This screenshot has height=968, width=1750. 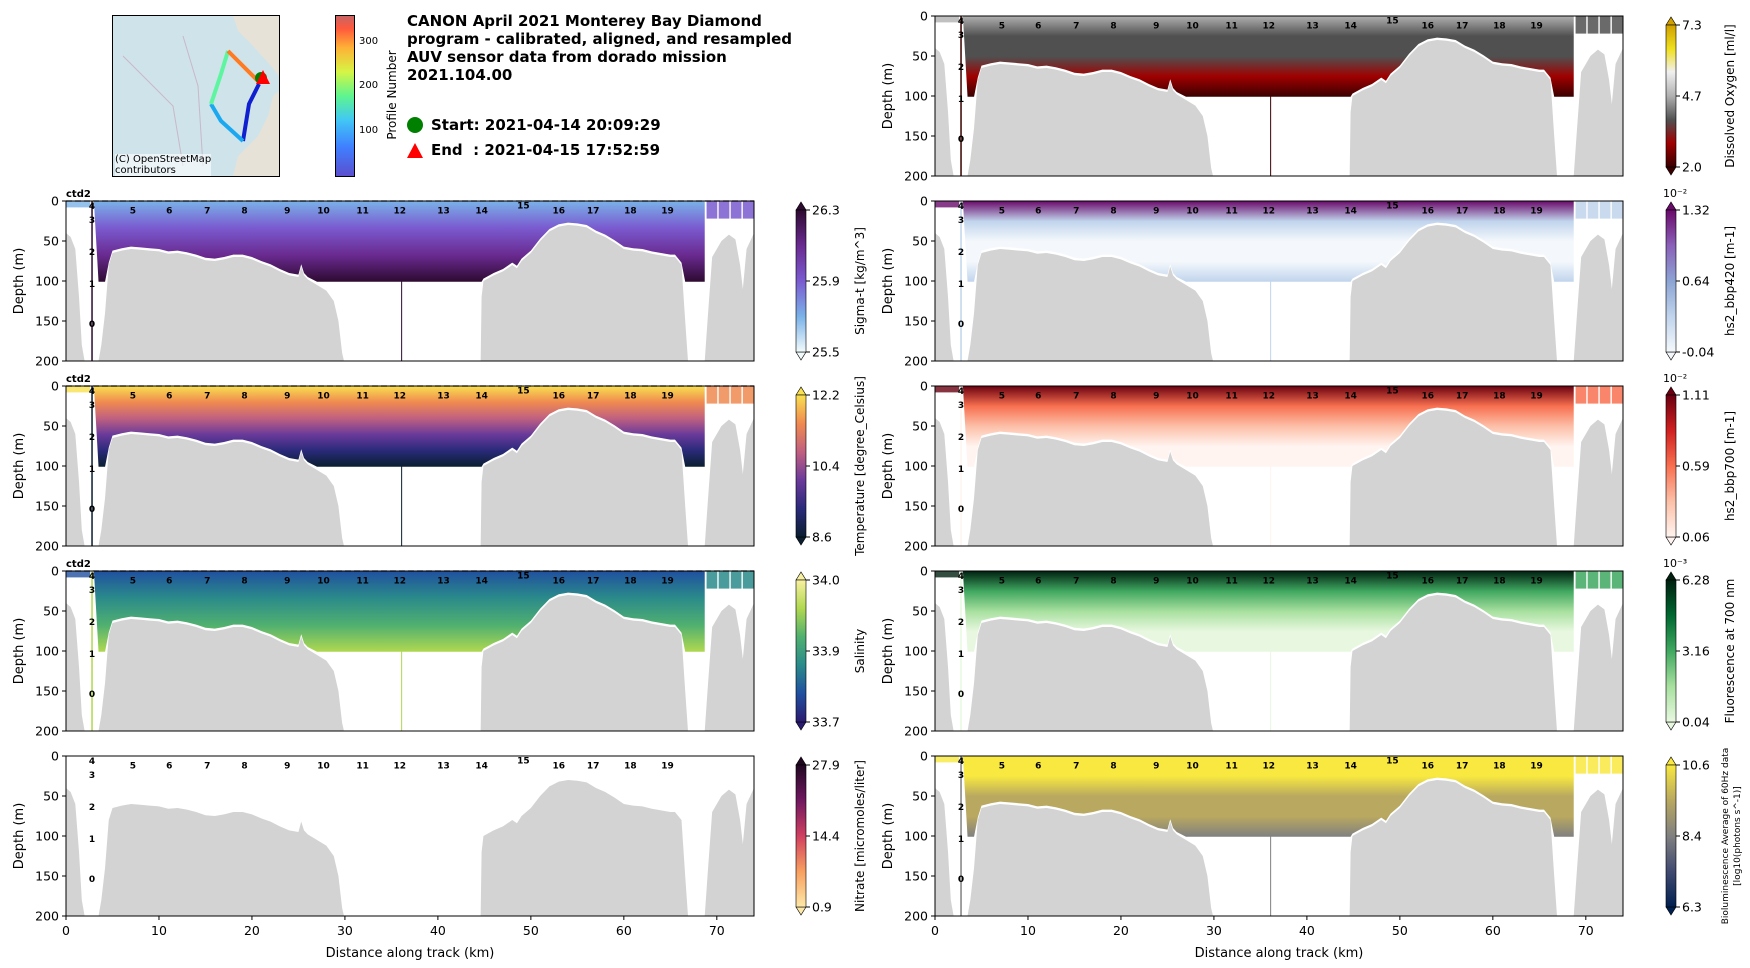 What do you see at coordinates (860, 281) in the screenshot?
I see `colorbar-label: Sigma-t [kg/m^3]` at bounding box center [860, 281].